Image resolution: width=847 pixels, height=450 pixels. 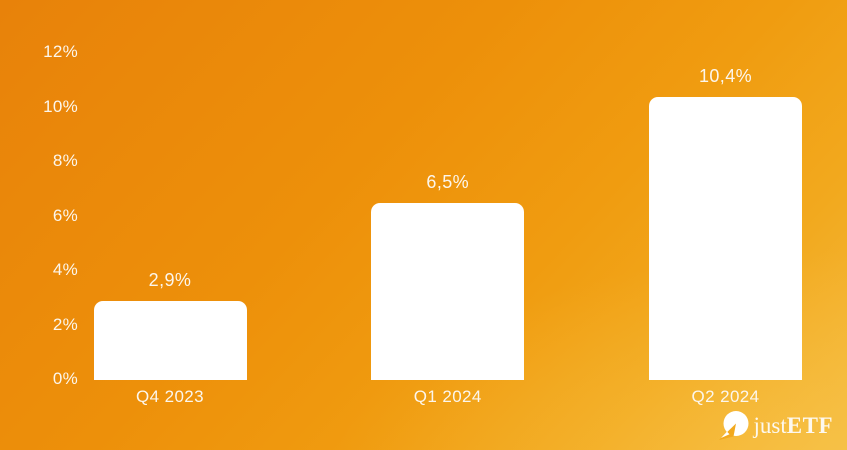 What do you see at coordinates (725, 396) in the screenshot?
I see `bar-category-label: Q2 2024` at bounding box center [725, 396].